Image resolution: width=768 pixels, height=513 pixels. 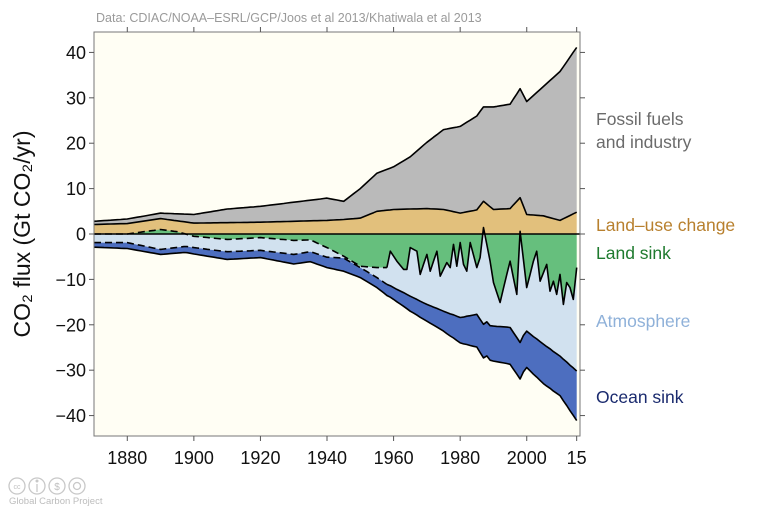 What do you see at coordinates (640, 119) in the screenshot?
I see `label-fossil-line1: Fossil fuels` at bounding box center [640, 119].